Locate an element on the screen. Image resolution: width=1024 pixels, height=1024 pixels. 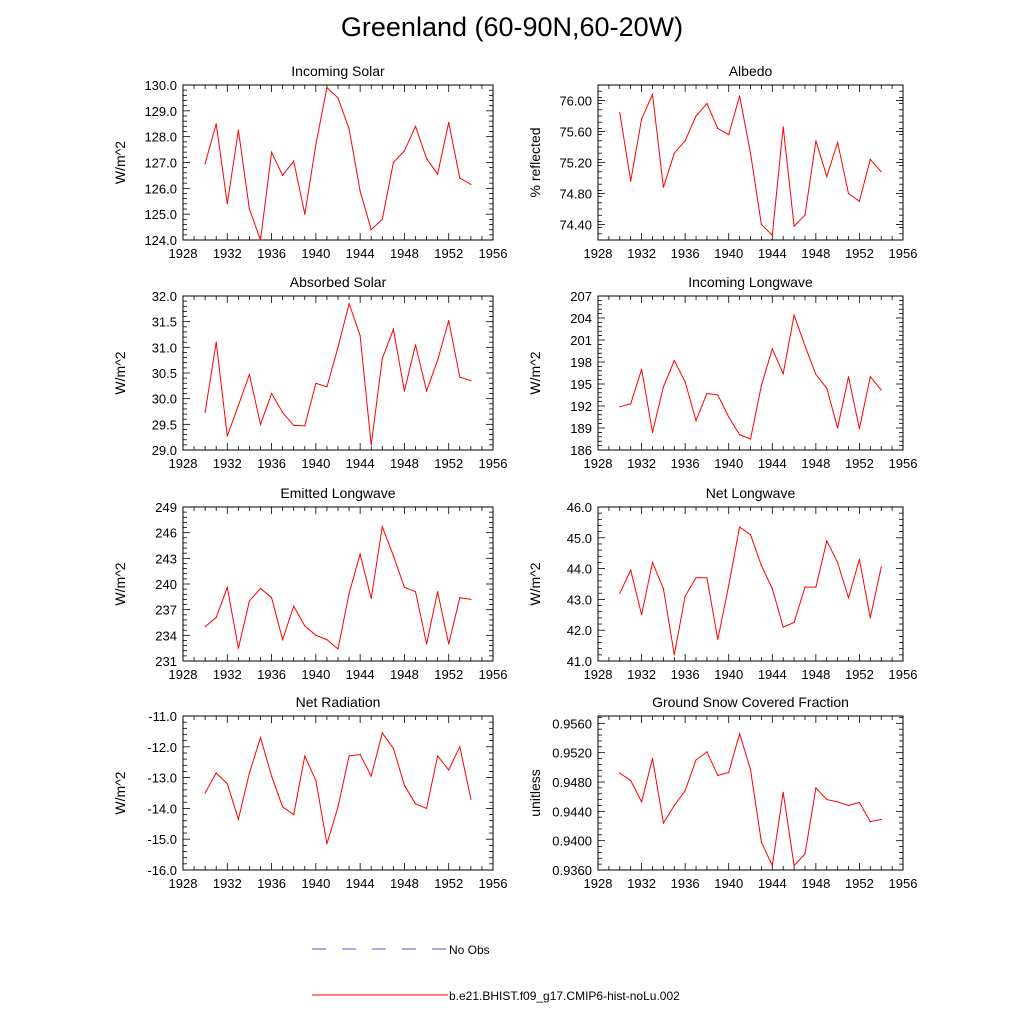
y-tick-label: 204 is located at coordinates (581, 318).